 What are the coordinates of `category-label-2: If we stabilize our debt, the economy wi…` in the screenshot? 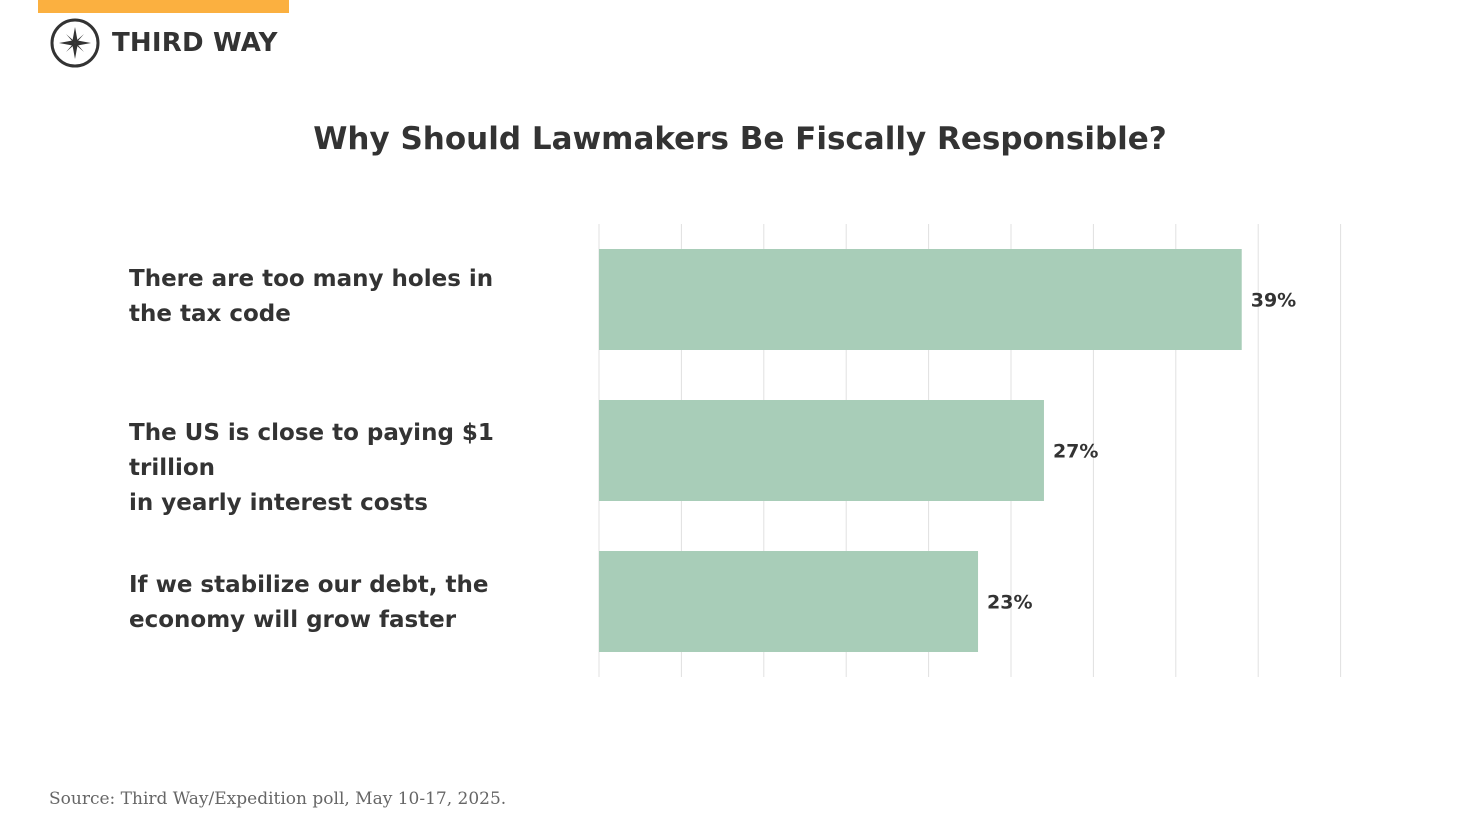 It's located at (309, 602).